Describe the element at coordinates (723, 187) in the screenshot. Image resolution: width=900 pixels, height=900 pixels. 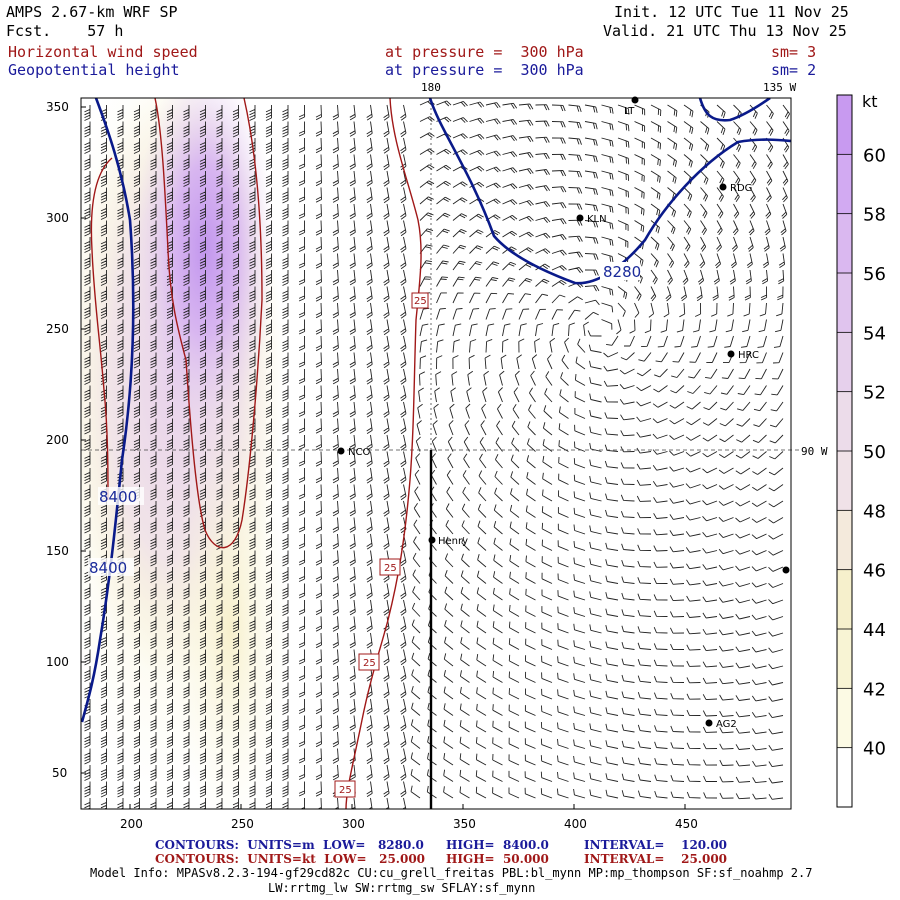
I see `station-dot-rdg` at that location.